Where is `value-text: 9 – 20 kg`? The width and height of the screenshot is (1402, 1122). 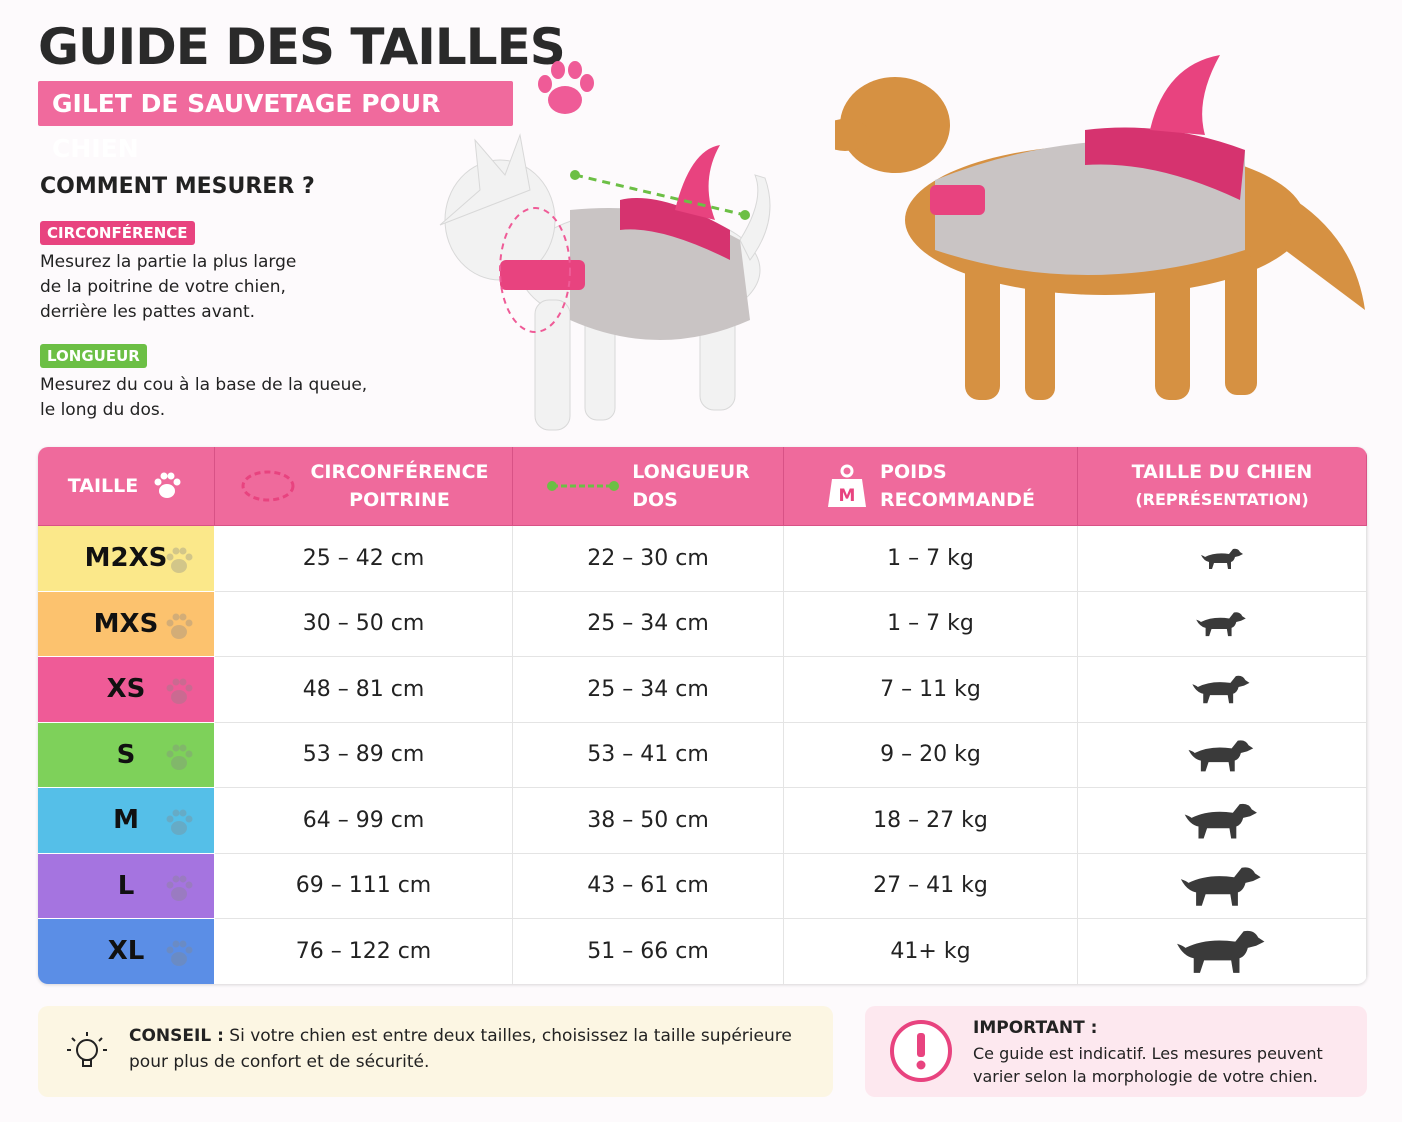
value-text: 9 – 20 kg is located at coordinates (930, 755).